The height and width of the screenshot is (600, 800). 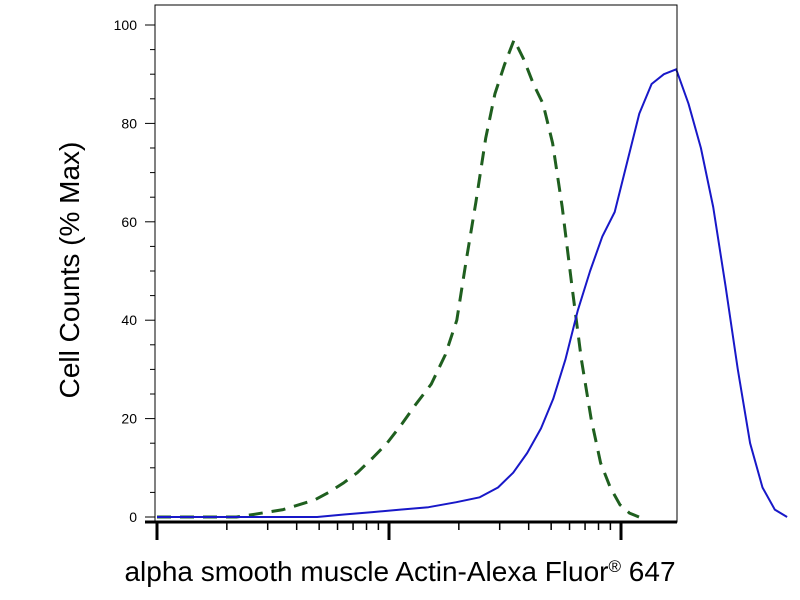 What do you see at coordinates (129, 123) in the screenshot?
I see `y-tick-label-80: 80` at bounding box center [129, 123].